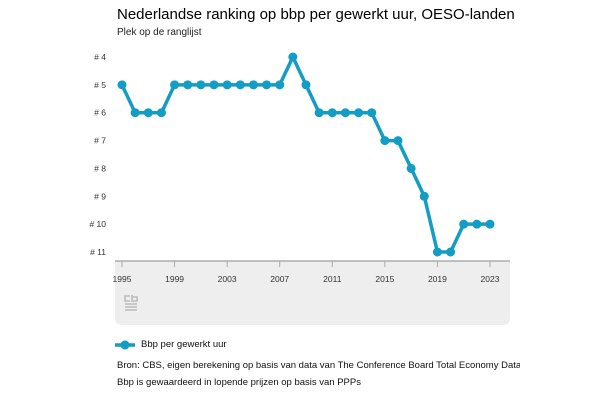  What do you see at coordinates (174, 279) in the screenshot?
I see `x-tick-label: 1999` at bounding box center [174, 279].